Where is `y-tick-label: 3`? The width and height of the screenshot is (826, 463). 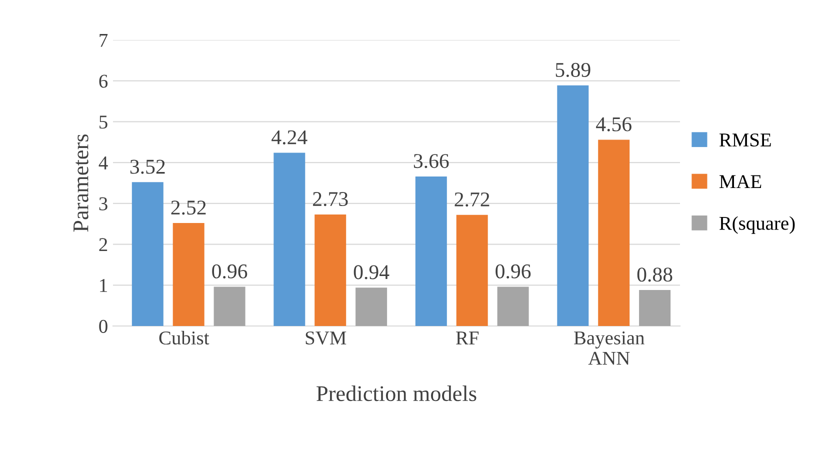
y-tick-label: 3 is located at coordinates (103, 203).